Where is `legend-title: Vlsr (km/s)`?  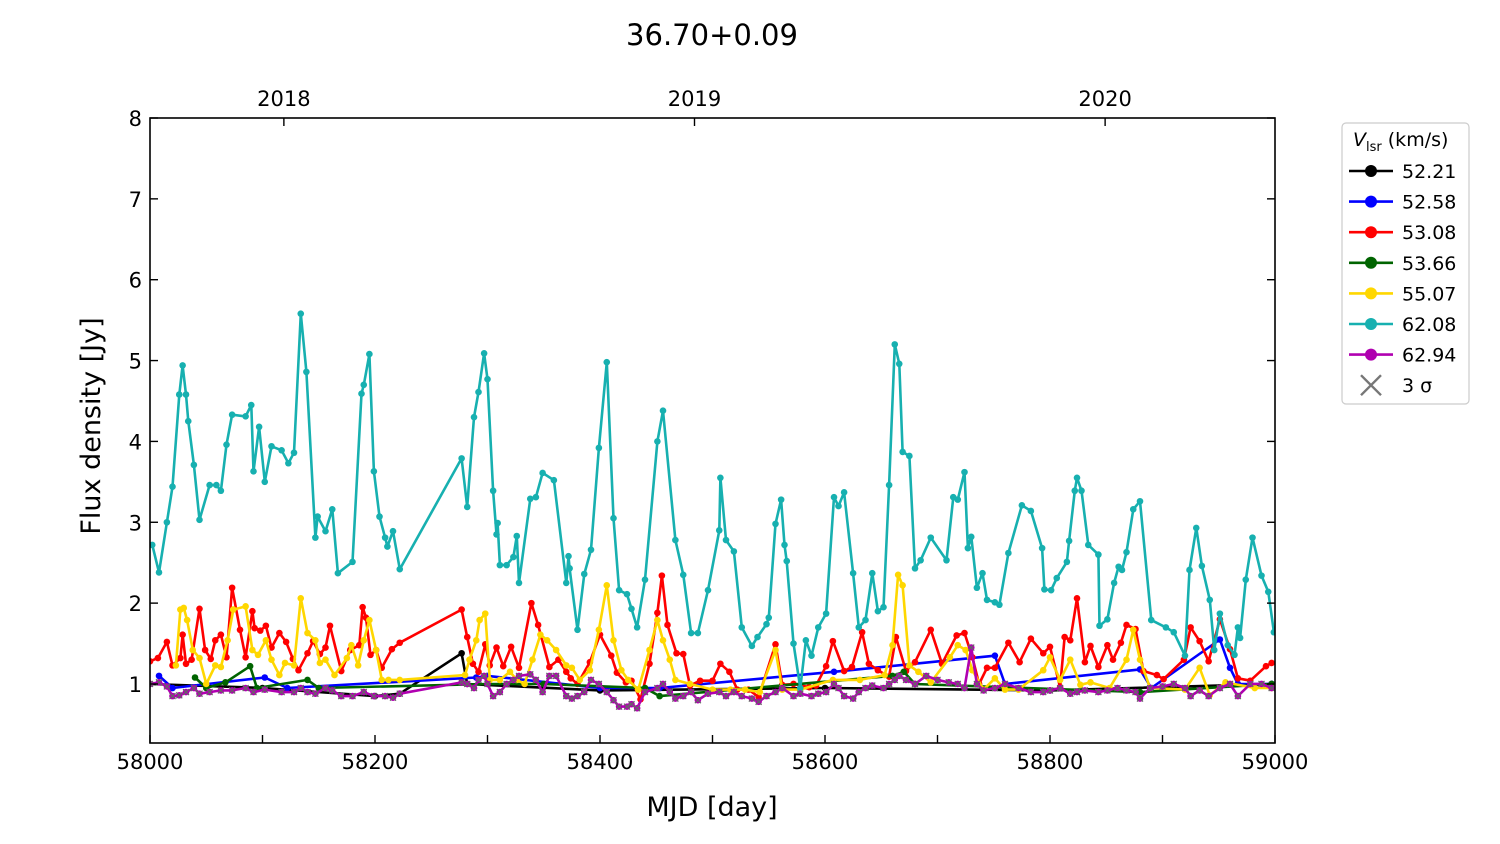
legend-title: Vlsr (km/s) is located at coordinates (1400, 142).